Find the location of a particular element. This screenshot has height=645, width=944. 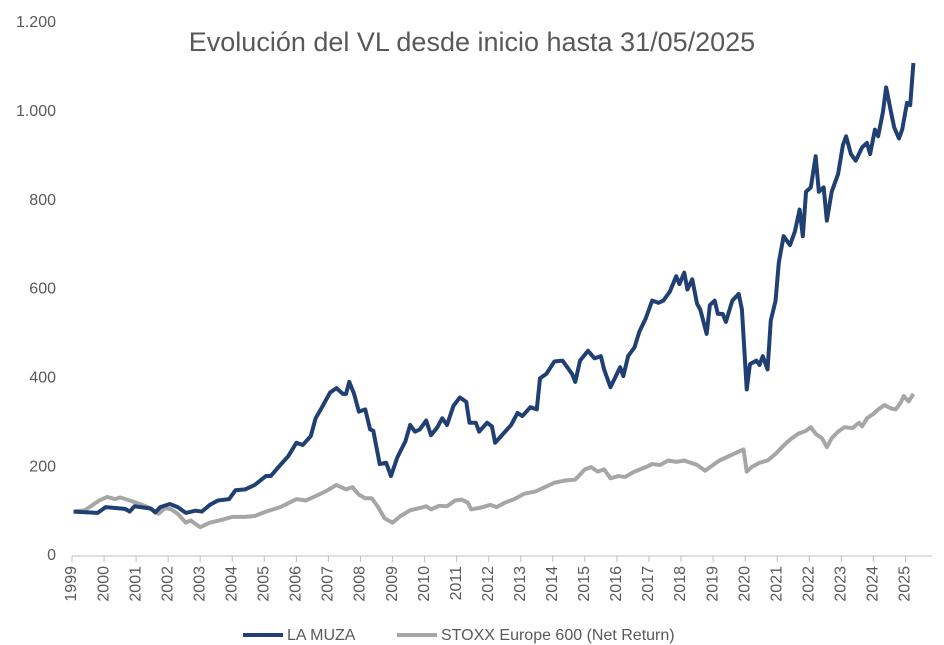

x-tick-label: 2024 is located at coordinates (873, 584).